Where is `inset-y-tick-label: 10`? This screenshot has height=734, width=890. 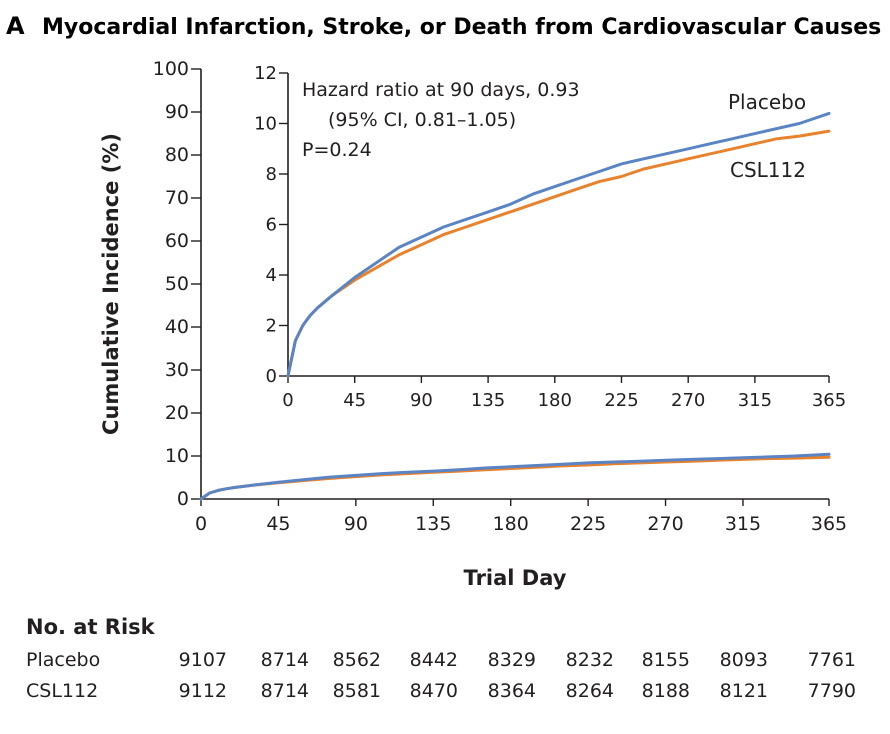 inset-y-tick-label: 10 is located at coordinates (265, 124).